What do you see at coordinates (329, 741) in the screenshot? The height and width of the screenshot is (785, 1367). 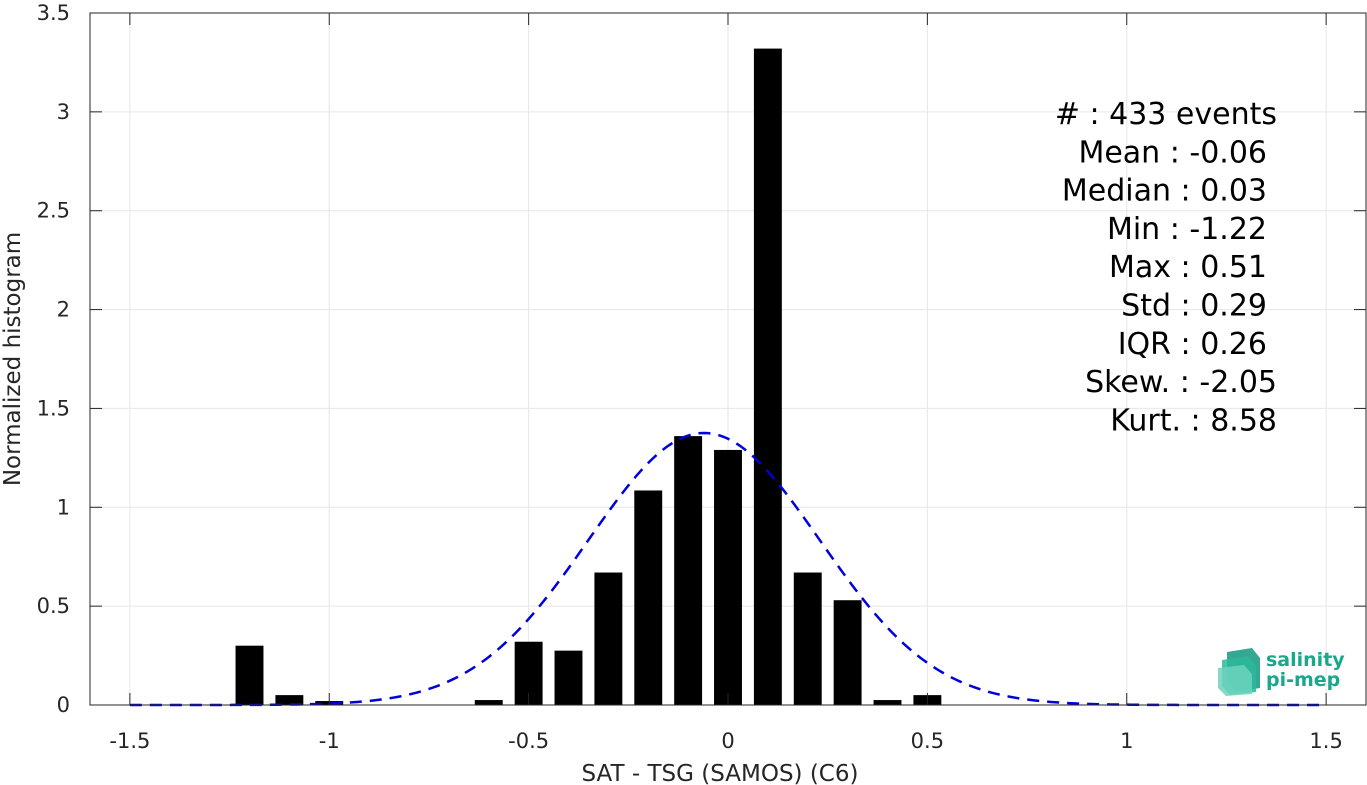 I see `x-tick-label: -1` at bounding box center [329, 741].